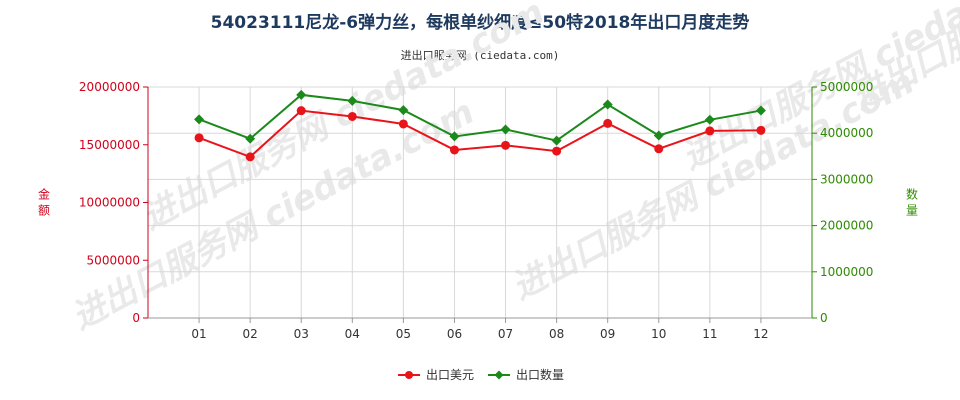 The width and height of the screenshot is (960, 400). What do you see at coordinates (198, 334) in the screenshot?
I see `x-tick-label: 01` at bounding box center [198, 334].